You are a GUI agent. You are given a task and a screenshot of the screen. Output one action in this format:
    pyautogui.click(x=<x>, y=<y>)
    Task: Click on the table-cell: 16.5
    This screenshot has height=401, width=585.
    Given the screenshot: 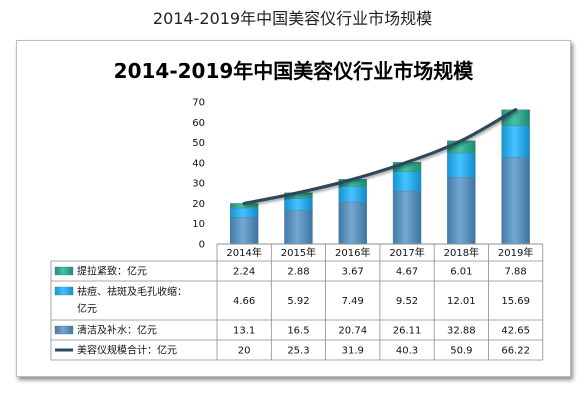 What is the action you would take?
    pyautogui.click(x=298, y=331)
    